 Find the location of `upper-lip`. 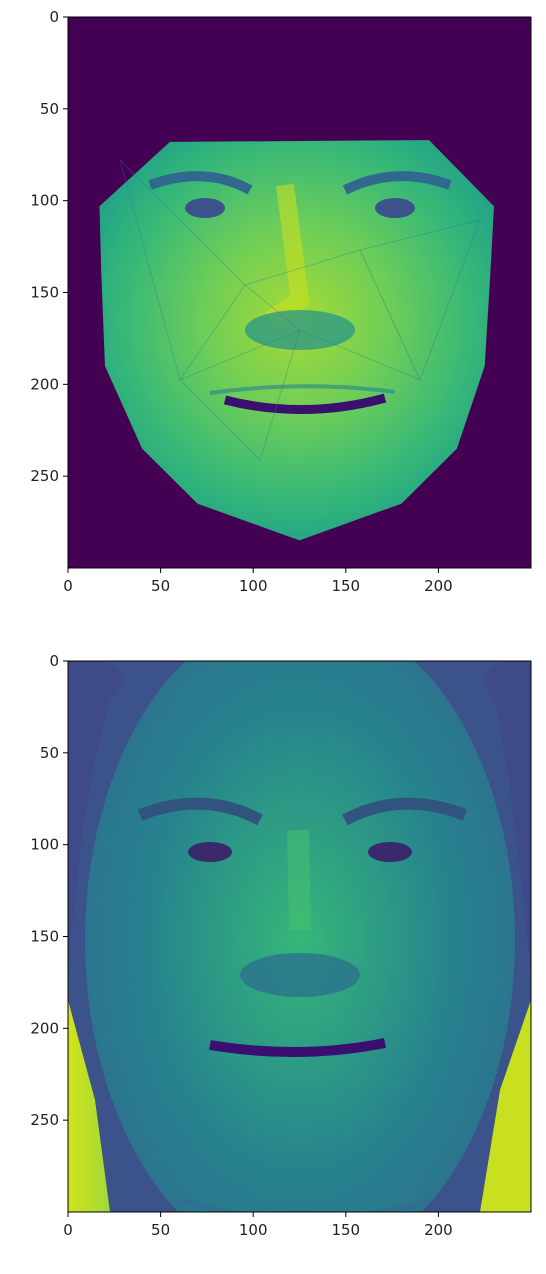

upper-lip is located at coordinates (302, 389).